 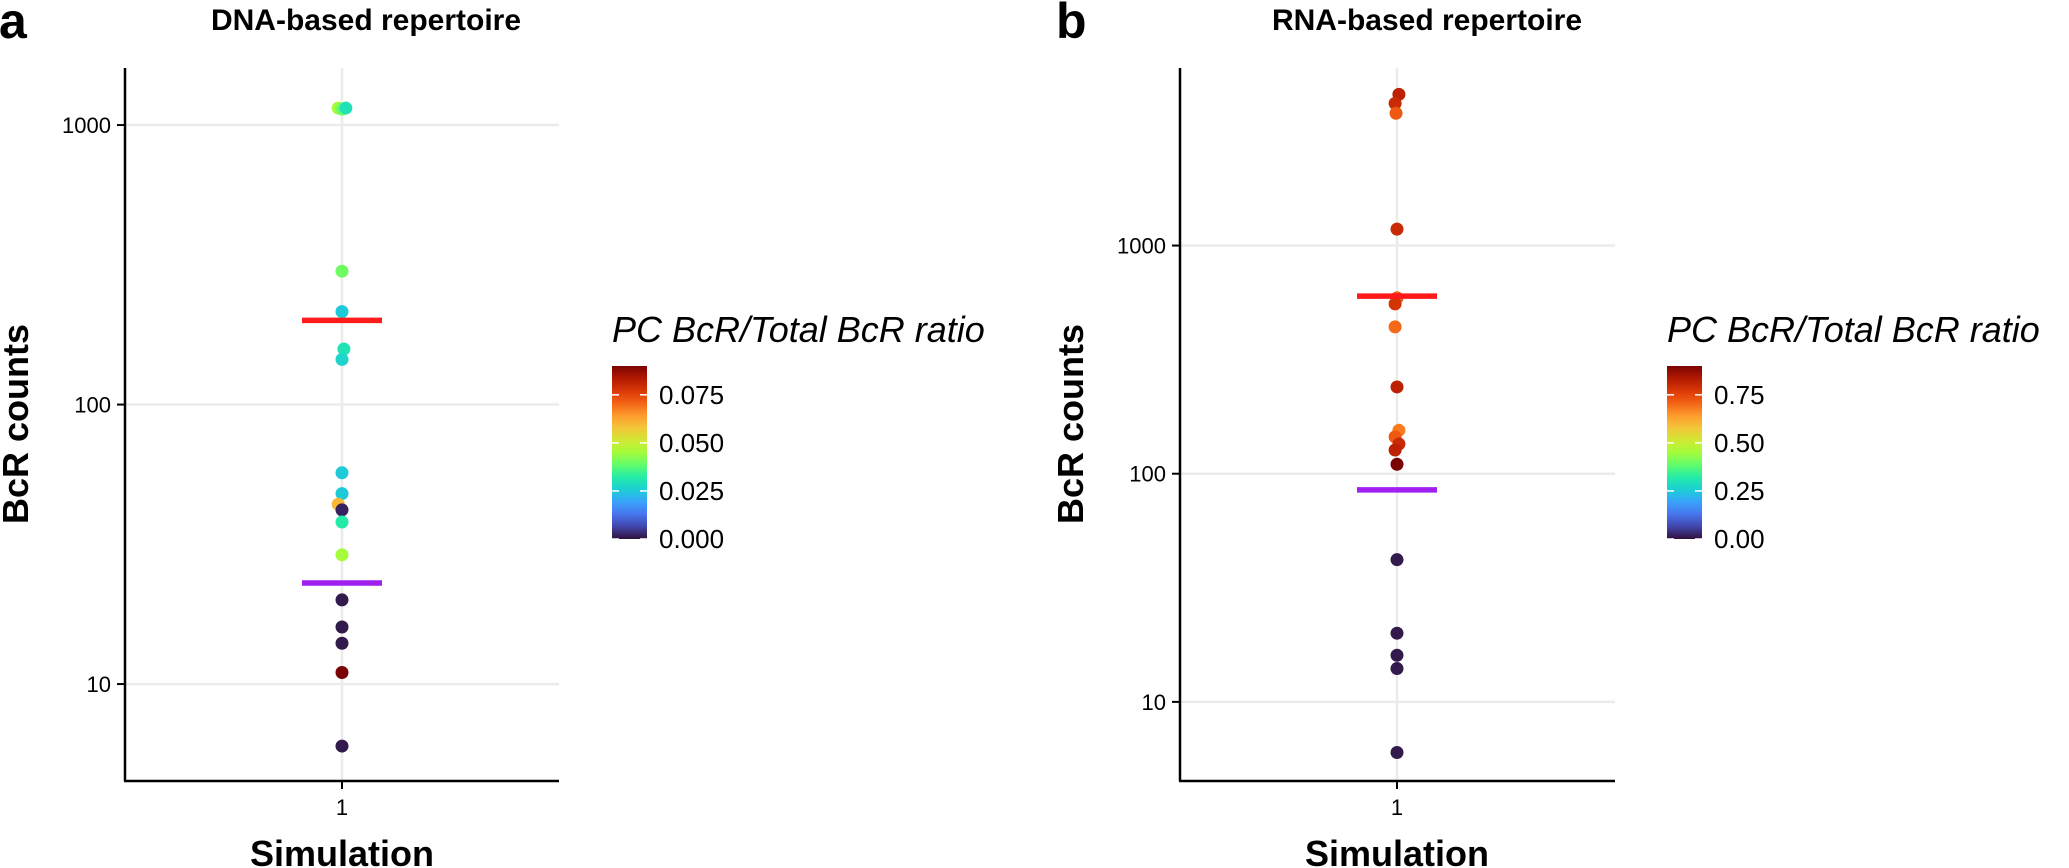 What do you see at coordinates (1141, 246) in the screenshot?
I see `panel-b-y-tick-label: 1000` at bounding box center [1141, 246].